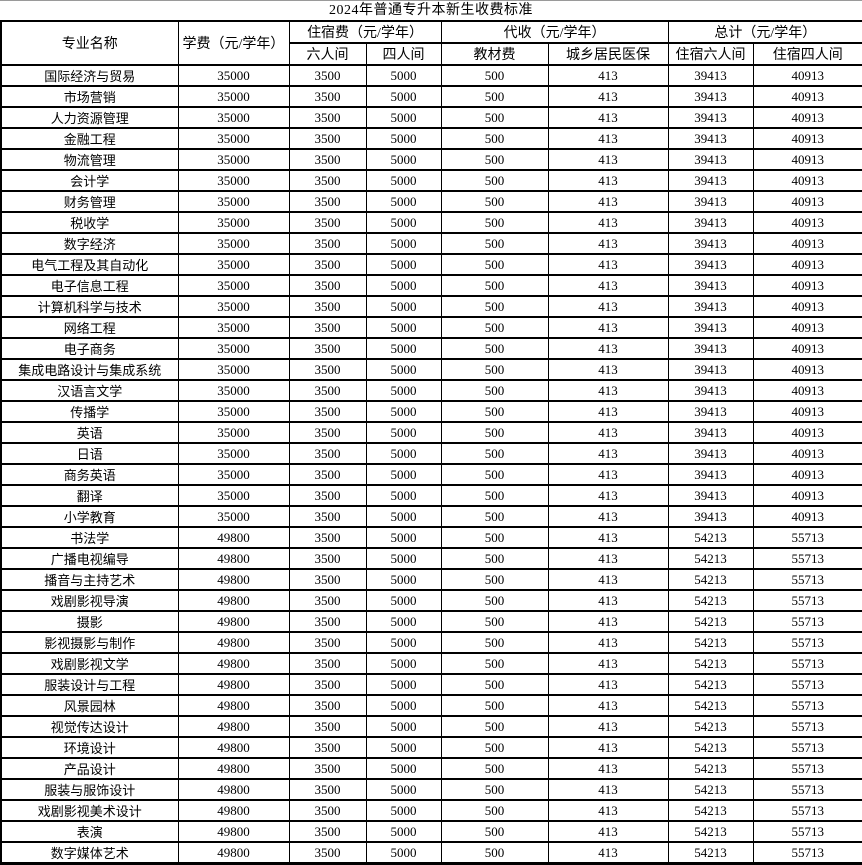 This screenshot has height=865, width=862. Describe the element at coordinates (431, 117) in the screenshot. I see `table-row: 人力资源管理 35000 3500 5000 500 413 39413 40913` at that location.